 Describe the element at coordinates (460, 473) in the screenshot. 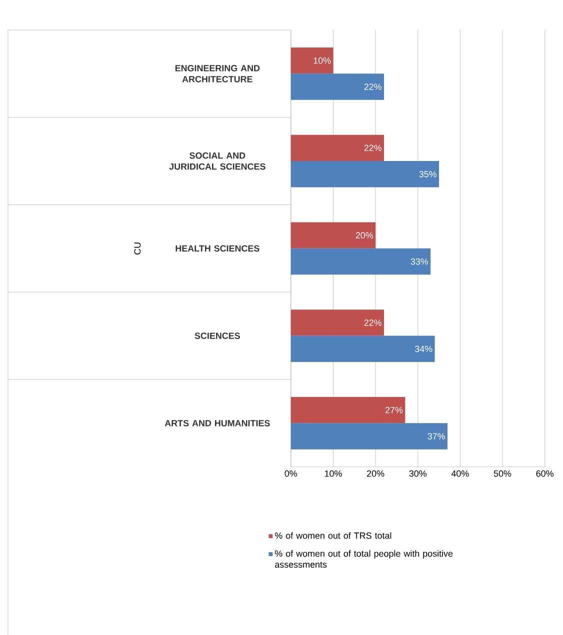

I see `x-tick-label: 40%` at that location.